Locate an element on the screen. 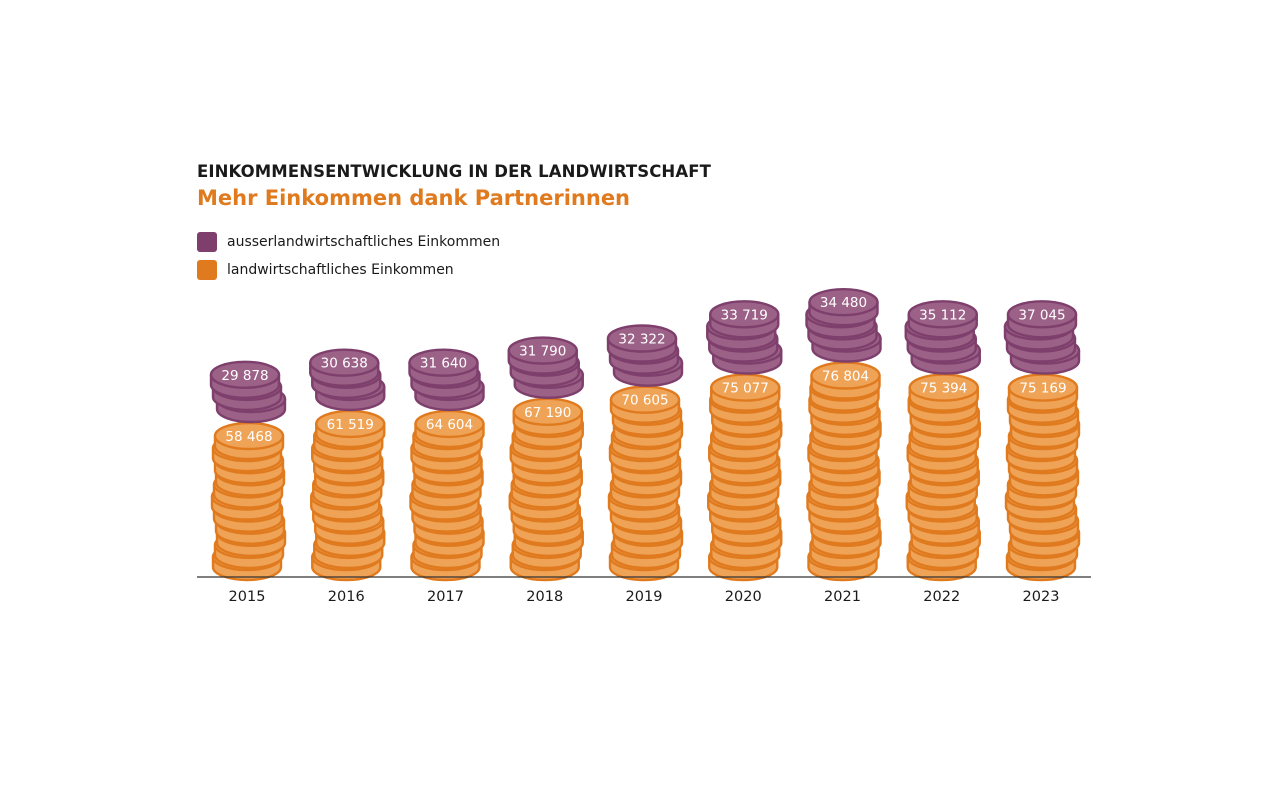 The image size is (1280, 801). legend-item-ausserlandwirtschaftlich: ausserlandwirtschaftliches Einkommen is located at coordinates (348, 242).